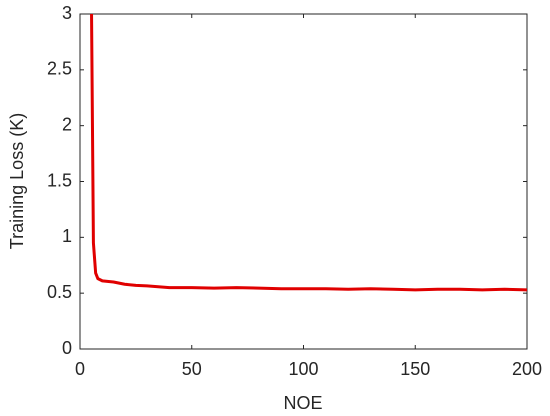  What do you see at coordinates (67, 236) in the screenshot?
I see `y-tick-label: 1` at bounding box center [67, 236].